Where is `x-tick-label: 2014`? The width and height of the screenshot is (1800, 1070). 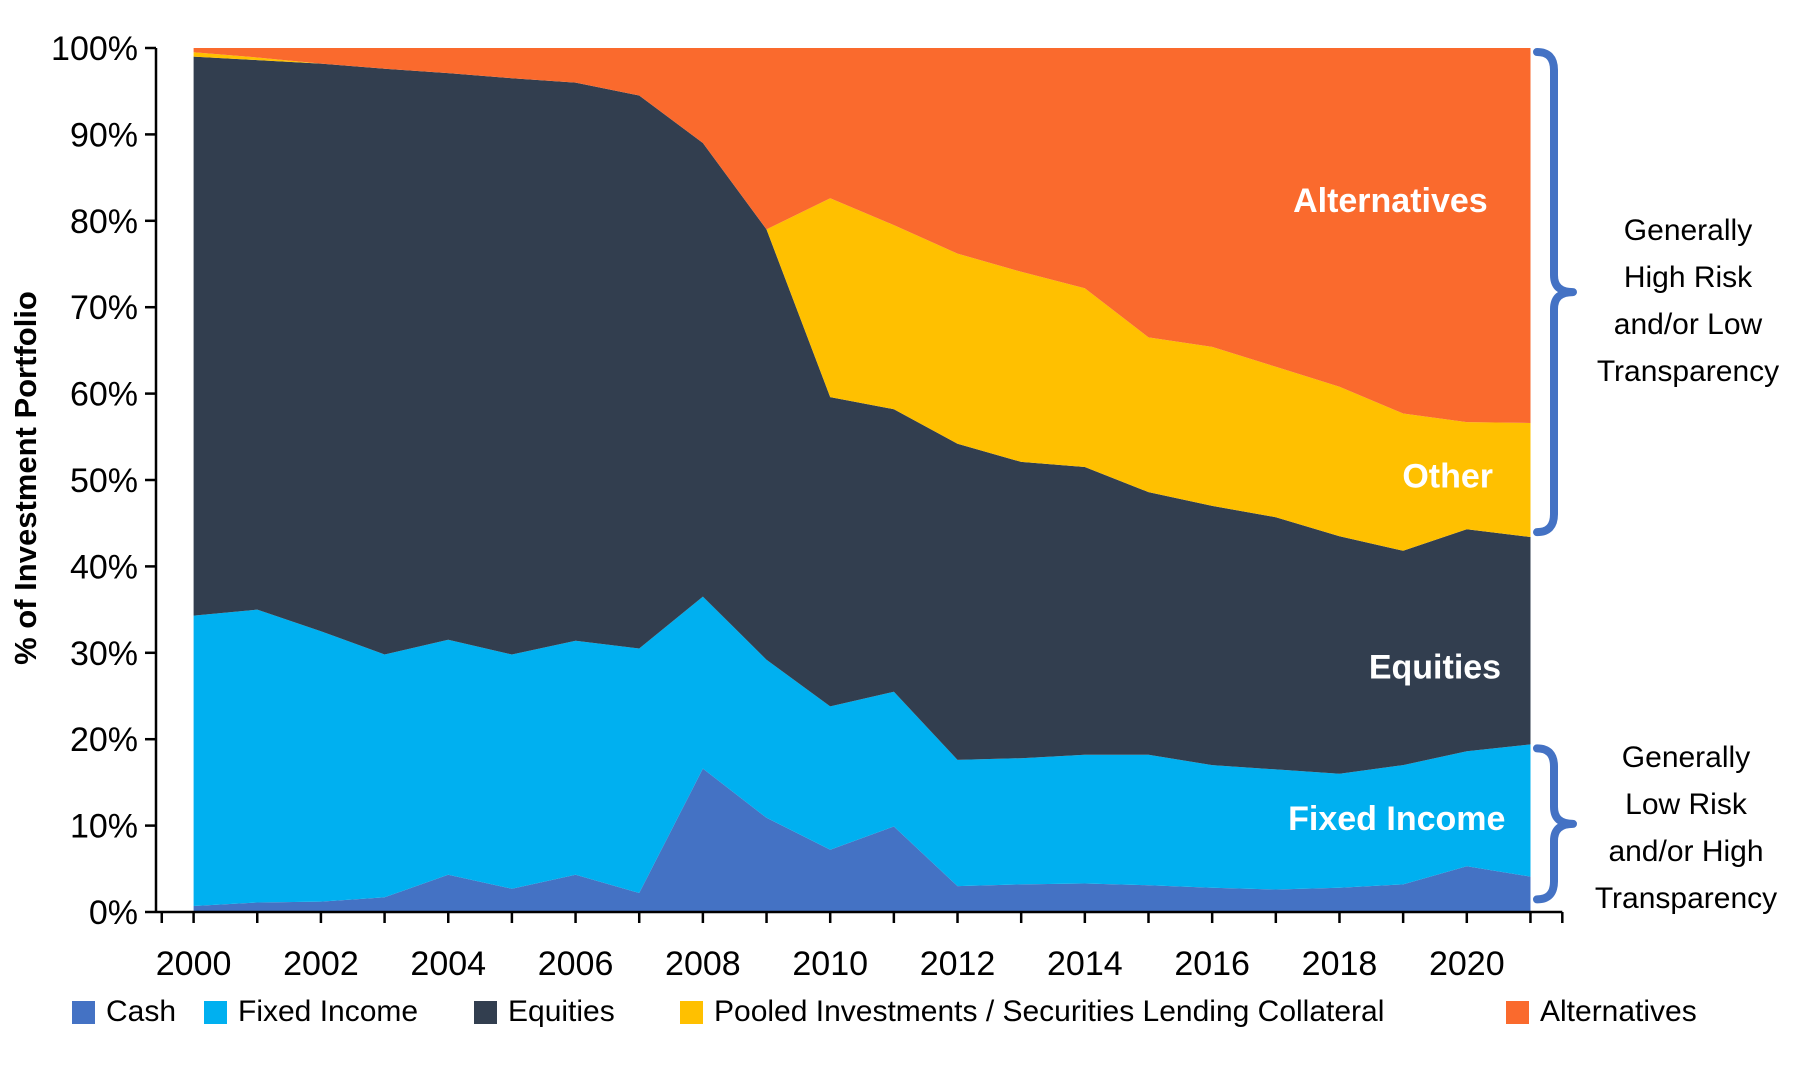 x-tick-label: 2014 is located at coordinates (1085, 964).